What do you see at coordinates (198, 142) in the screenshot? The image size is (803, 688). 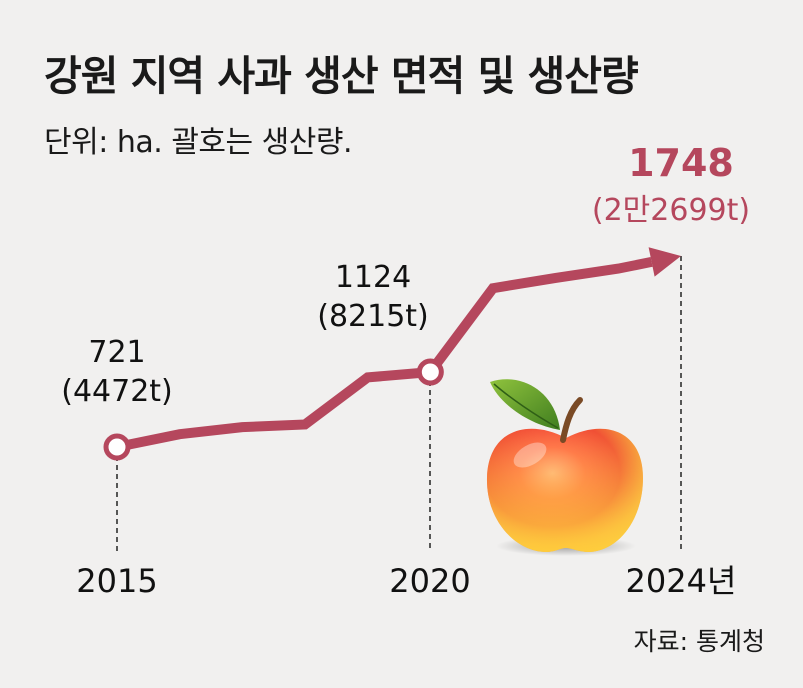 I see `chart-subtitle: 단위: ha. 괄호는 생산량.` at bounding box center [198, 142].